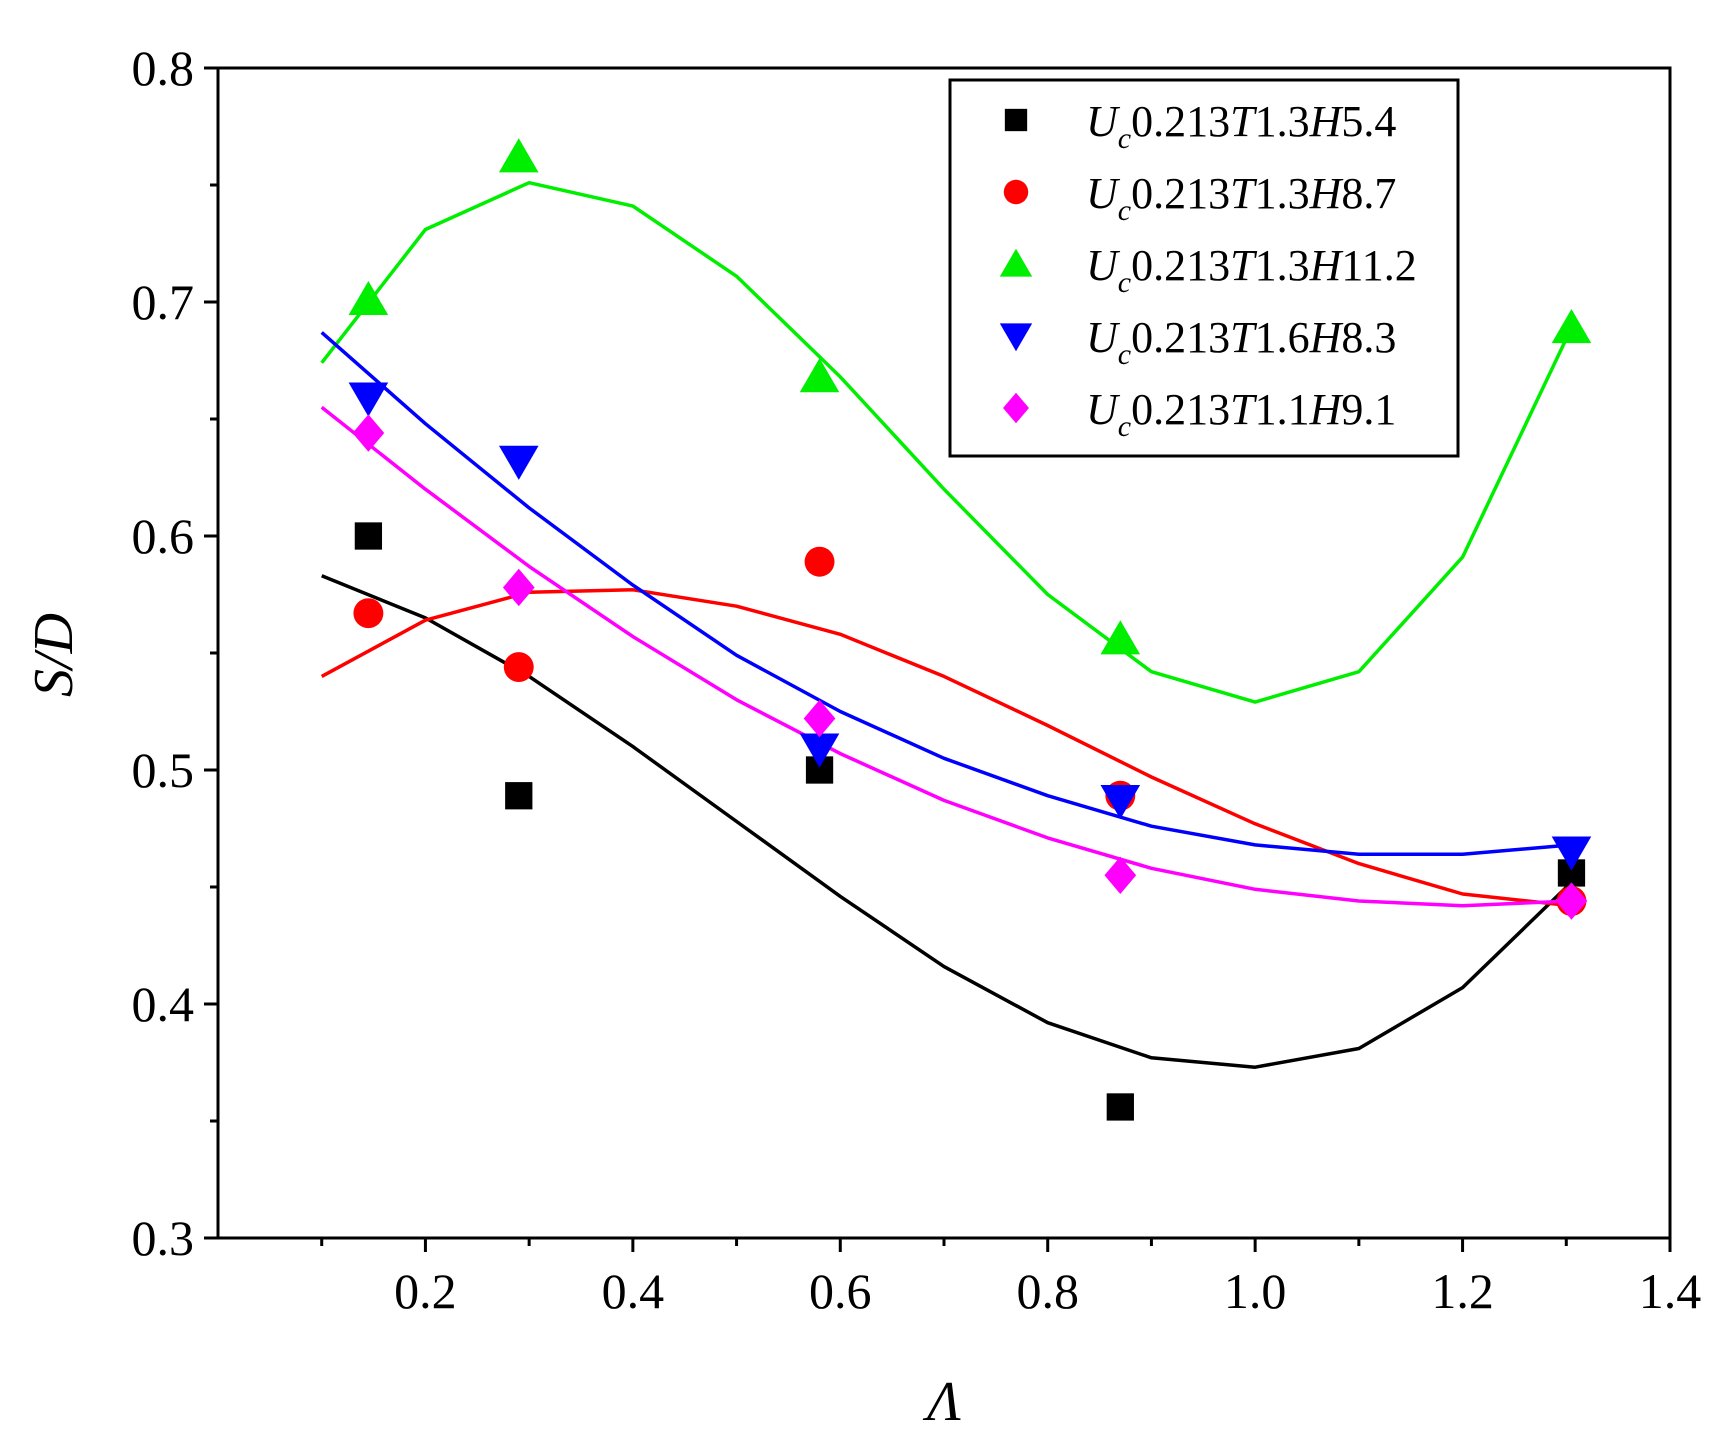  Describe the element at coordinates (1670, 1291) in the screenshot. I see `x-tick-label: 1.4` at that location.